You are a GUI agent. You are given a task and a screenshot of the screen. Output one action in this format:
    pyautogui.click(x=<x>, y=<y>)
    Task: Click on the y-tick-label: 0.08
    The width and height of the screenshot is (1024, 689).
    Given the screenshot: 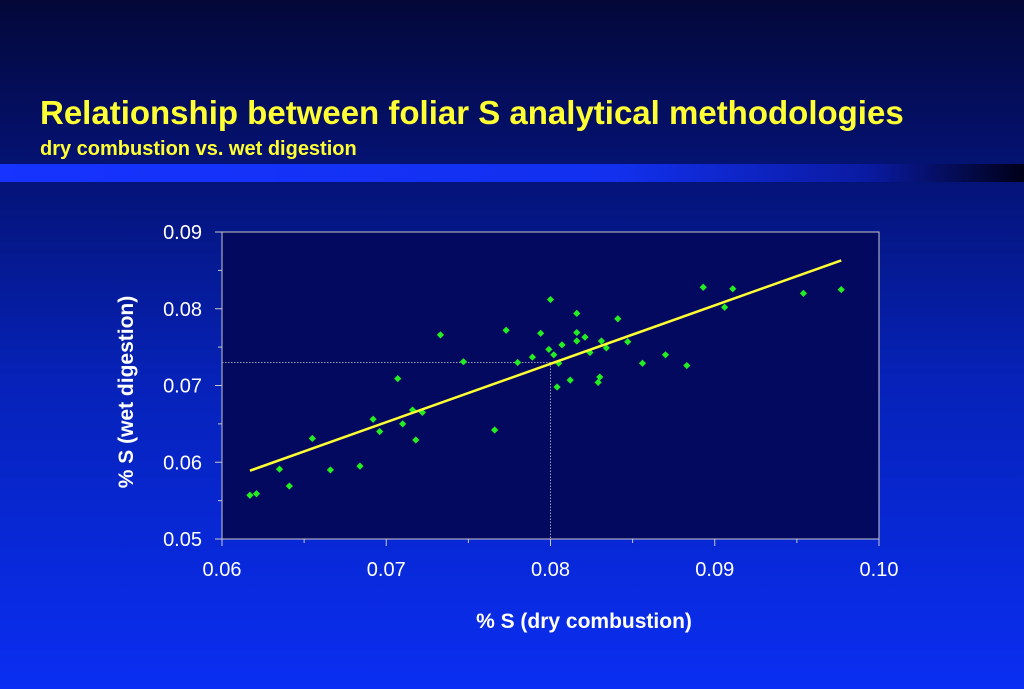 What is the action you would take?
    pyautogui.click(x=182, y=310)
    